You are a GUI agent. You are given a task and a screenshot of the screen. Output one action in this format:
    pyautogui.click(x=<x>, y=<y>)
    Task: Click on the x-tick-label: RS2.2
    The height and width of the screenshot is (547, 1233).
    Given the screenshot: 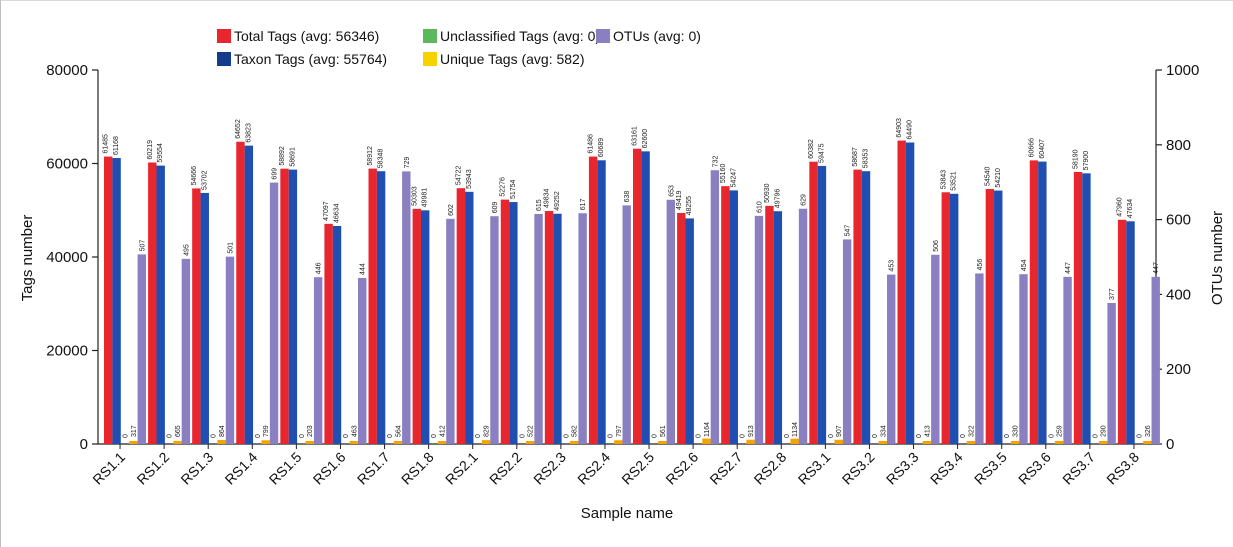 What is the action you would take?
    pyautogui.click(x=505, y=468)
    